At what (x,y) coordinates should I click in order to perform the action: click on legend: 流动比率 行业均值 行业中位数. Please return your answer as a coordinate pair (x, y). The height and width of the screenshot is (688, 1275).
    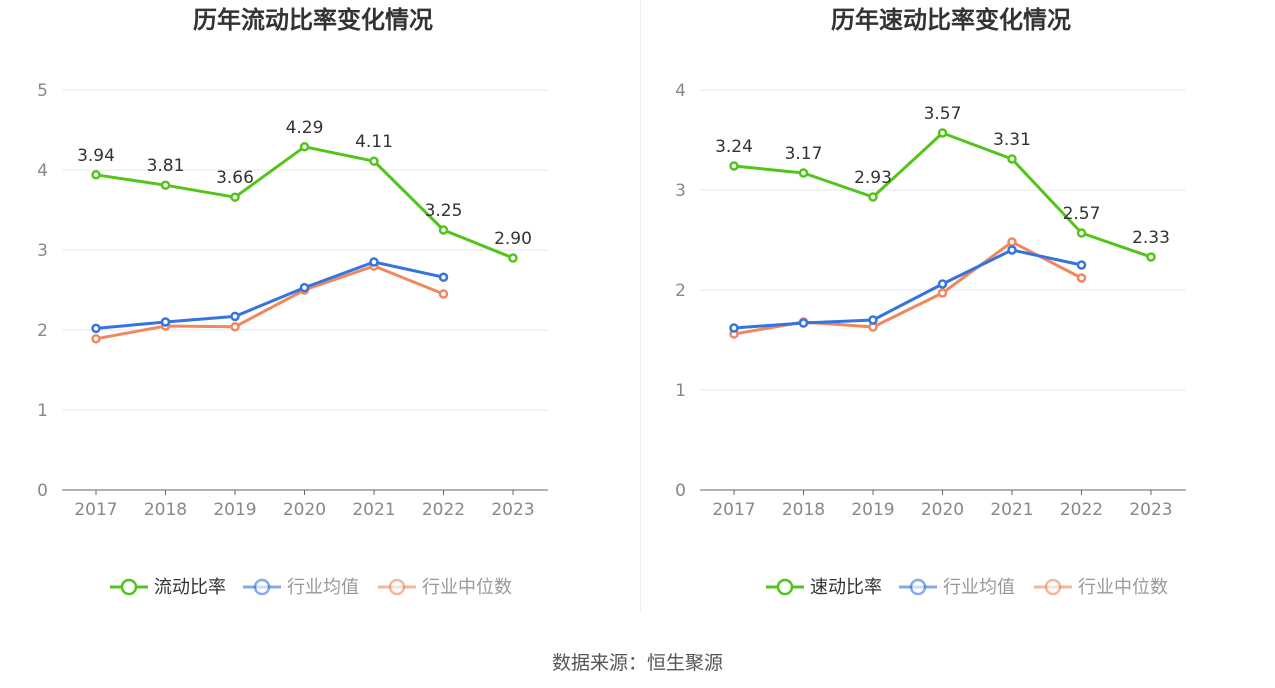
    Looking at the image, I should click on (311, 587).